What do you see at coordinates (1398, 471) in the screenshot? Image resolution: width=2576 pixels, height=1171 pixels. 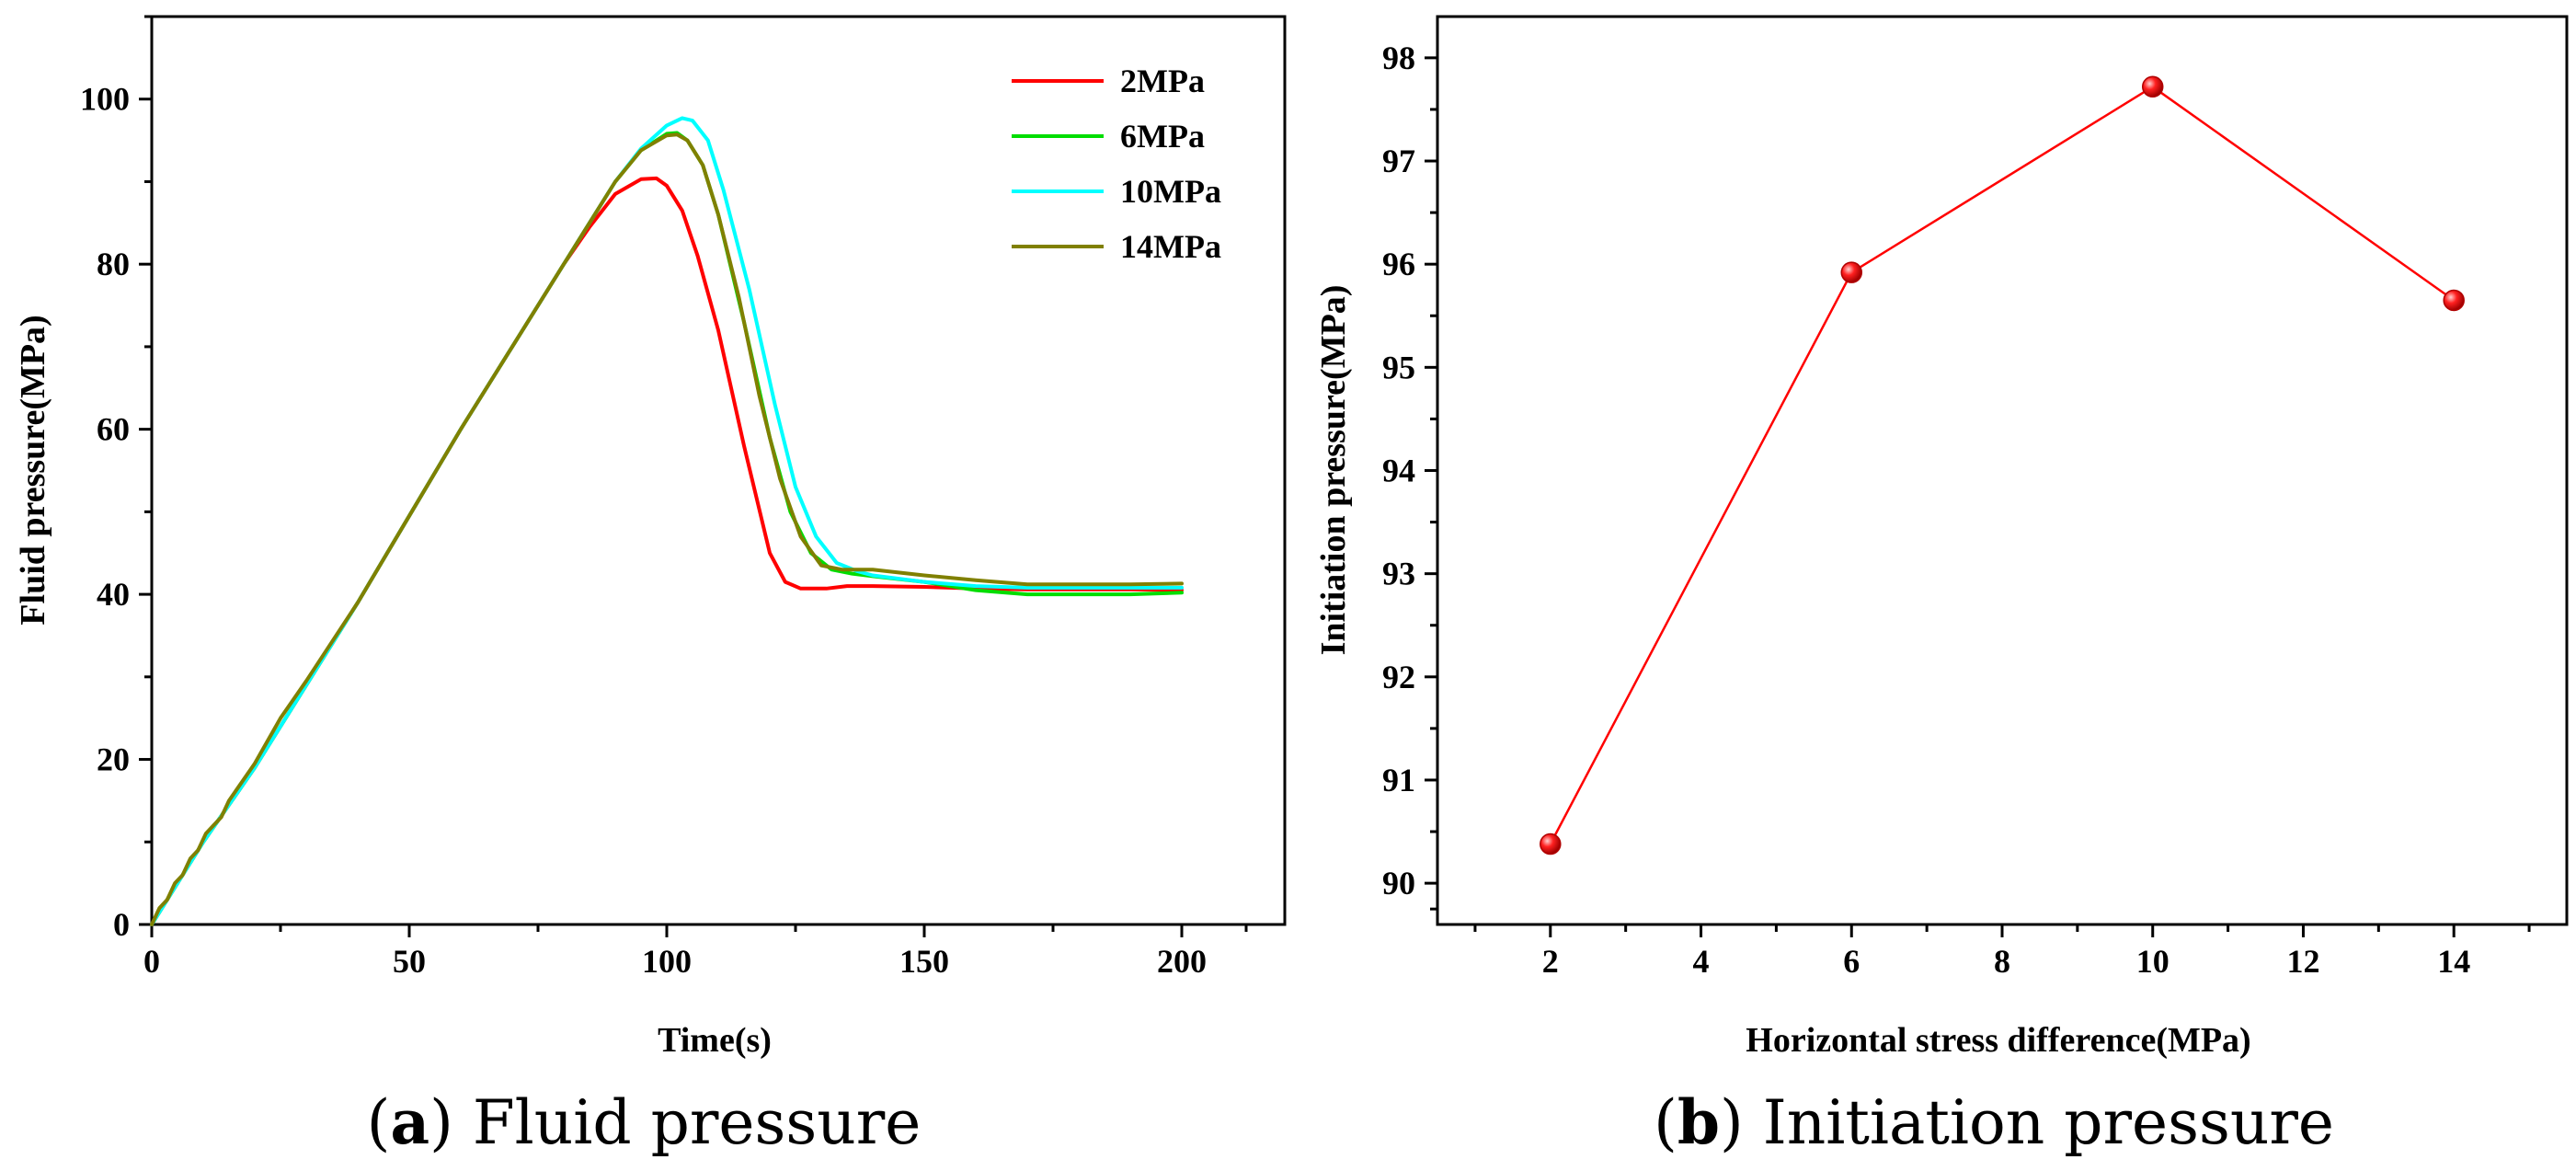 I see `y-tick-label: 94` at bounding box center [1398, 471].